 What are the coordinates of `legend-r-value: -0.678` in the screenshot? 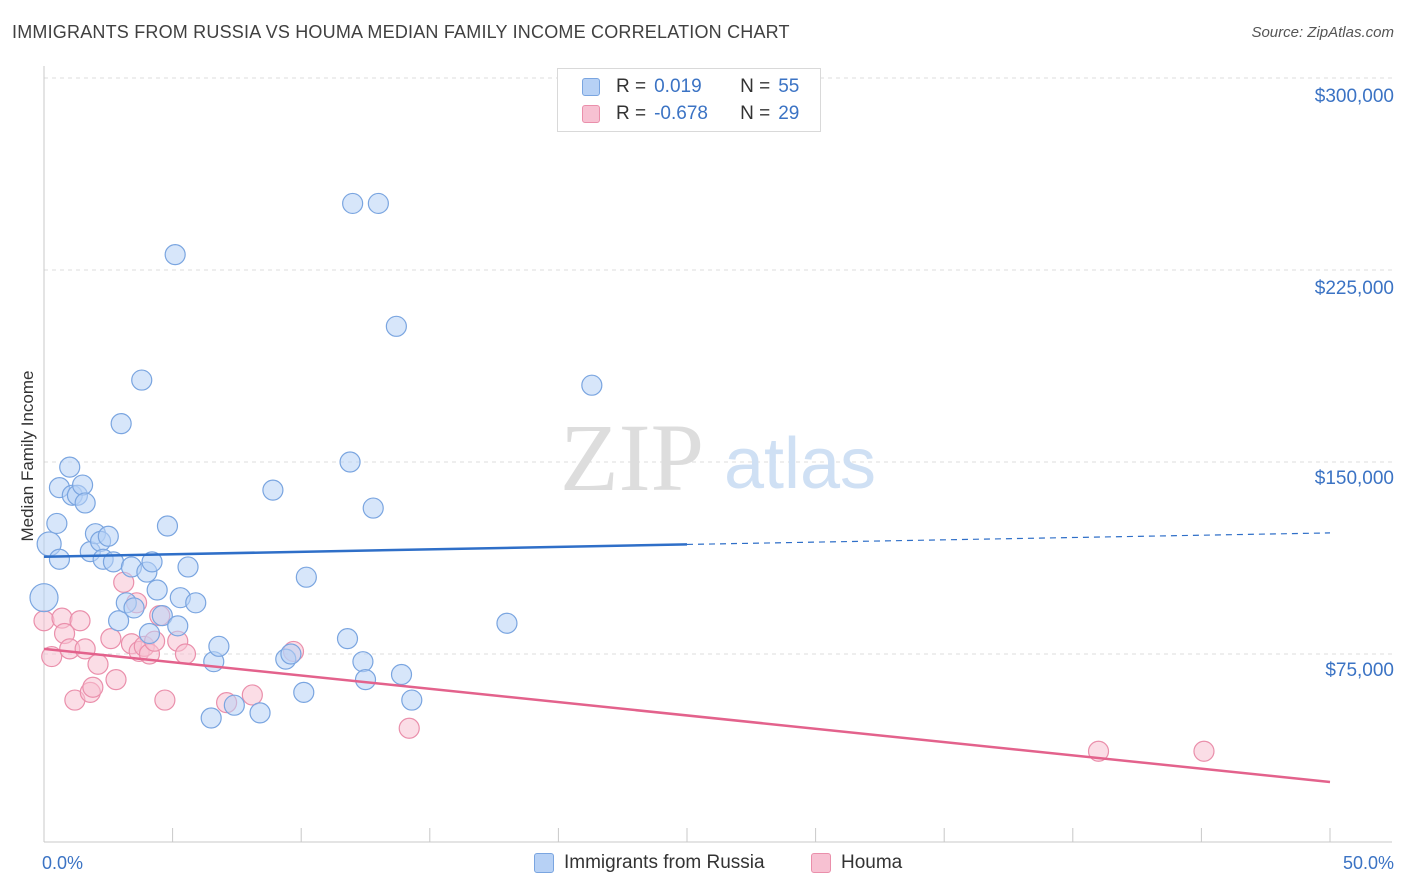 It's located at (681, 113).